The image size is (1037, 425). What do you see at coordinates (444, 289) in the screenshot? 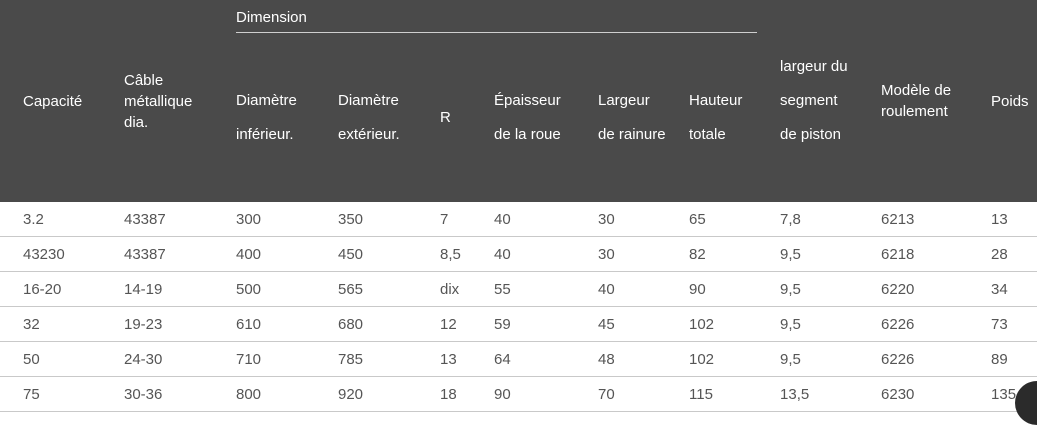
I see `cell-r: dix` at bounding box center [444, 289].